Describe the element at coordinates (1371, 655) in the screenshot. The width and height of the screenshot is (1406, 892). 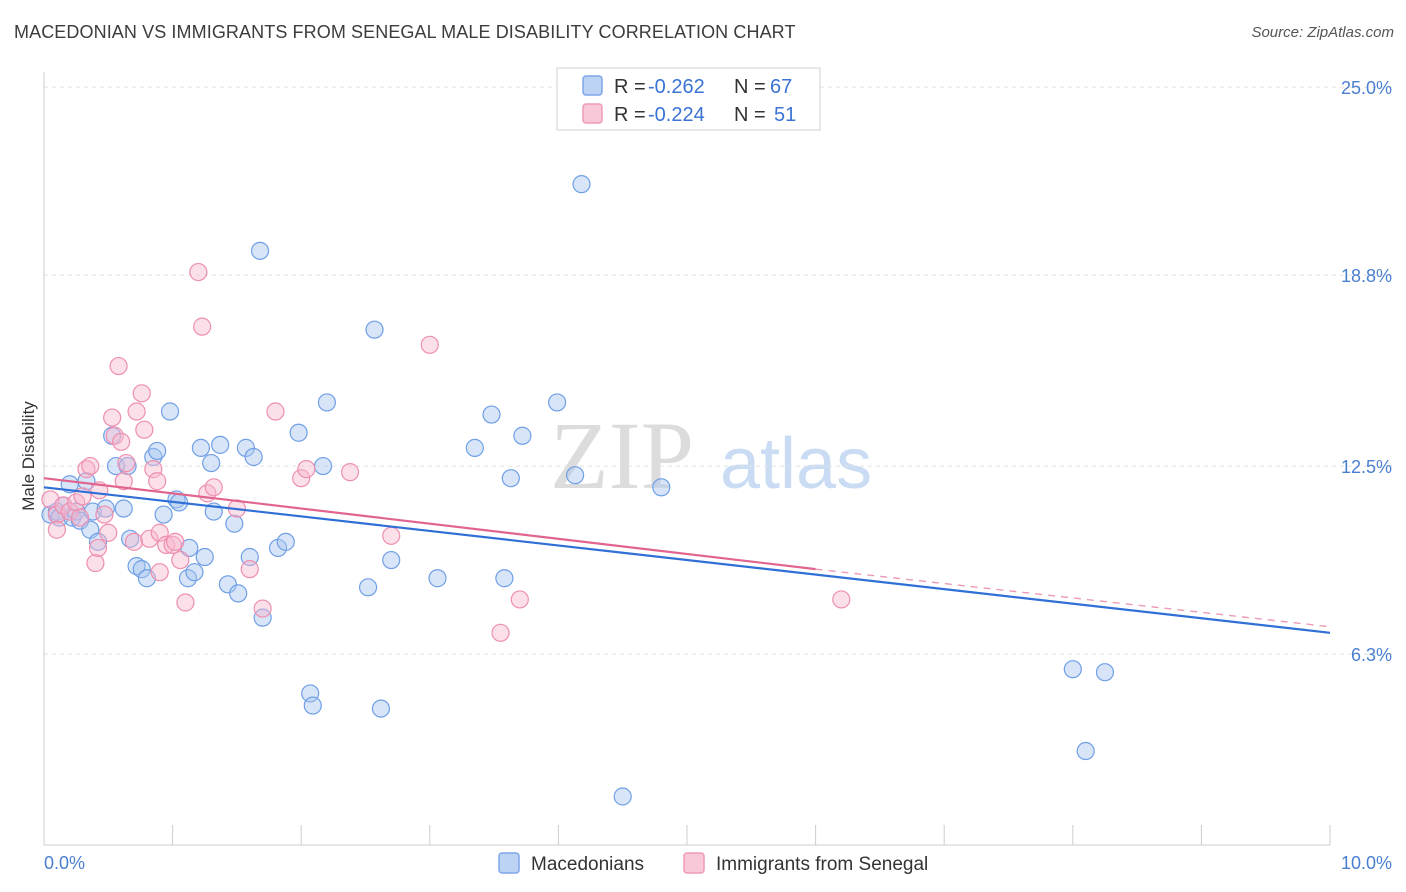
I see `y-tick-label: 6.3%` at that location.